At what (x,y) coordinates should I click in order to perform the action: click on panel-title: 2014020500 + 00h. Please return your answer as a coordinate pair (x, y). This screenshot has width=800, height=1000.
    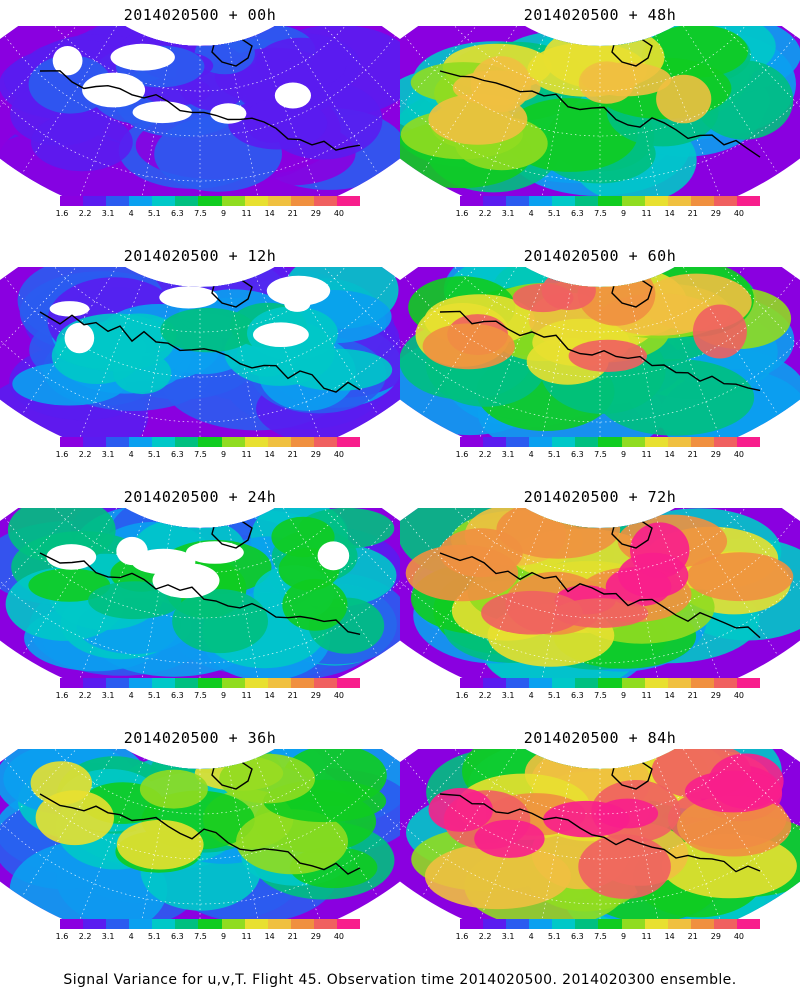
    Looking at the image, I should click on (200, 15).